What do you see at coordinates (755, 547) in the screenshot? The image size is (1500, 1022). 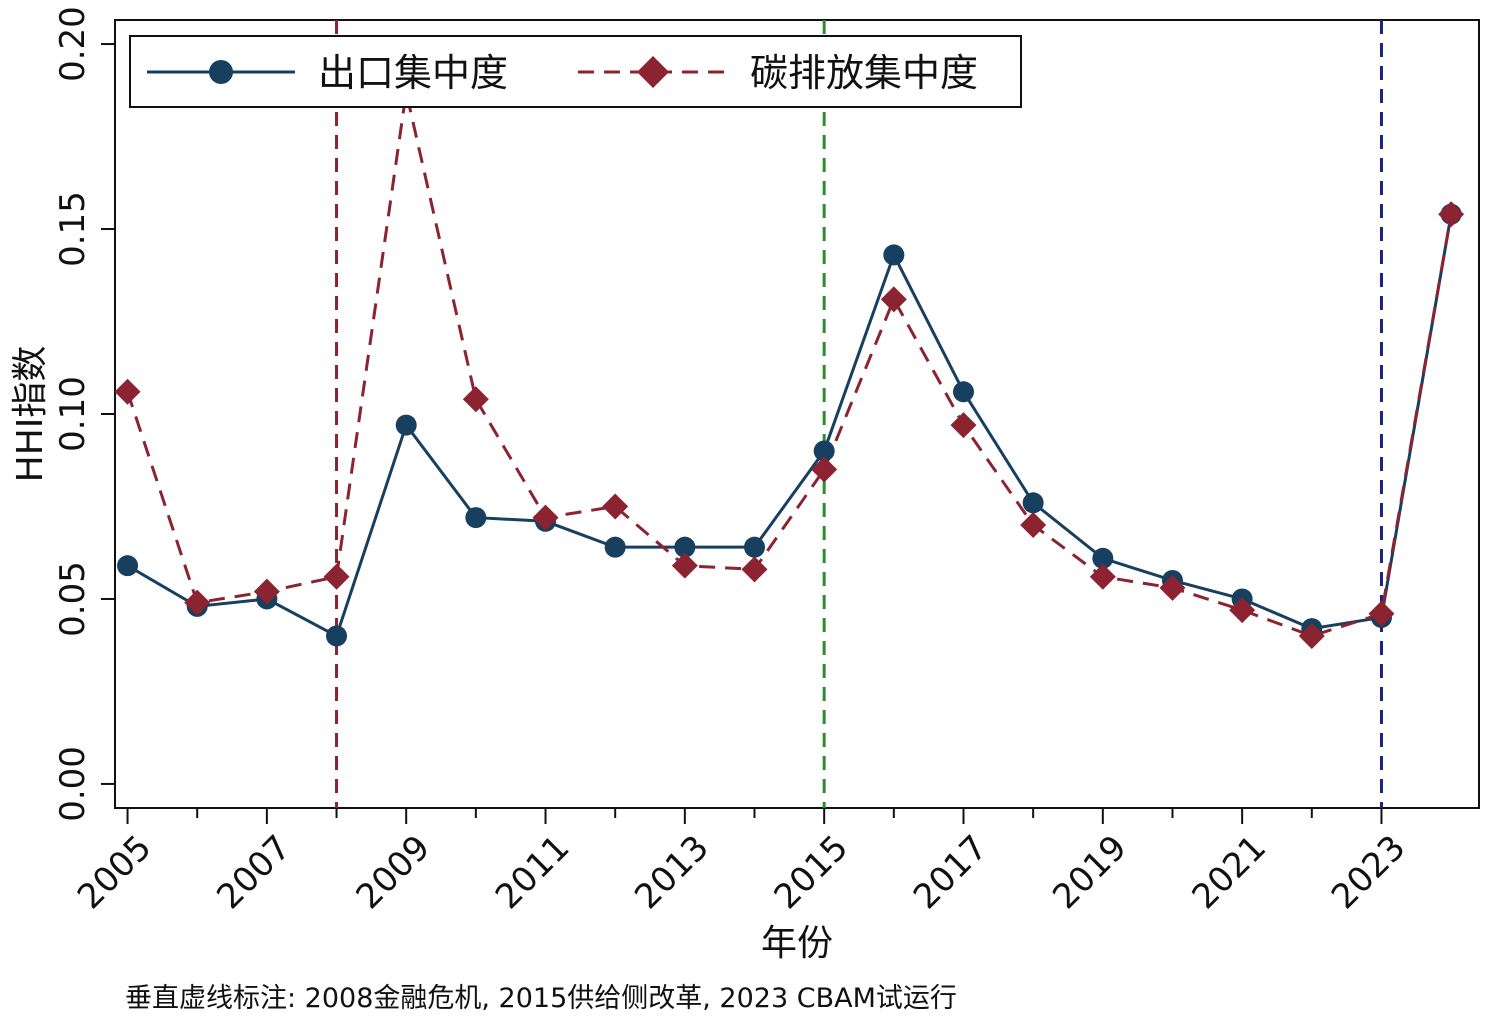 I see `point-export-2014` at bounding box center [755, 547].